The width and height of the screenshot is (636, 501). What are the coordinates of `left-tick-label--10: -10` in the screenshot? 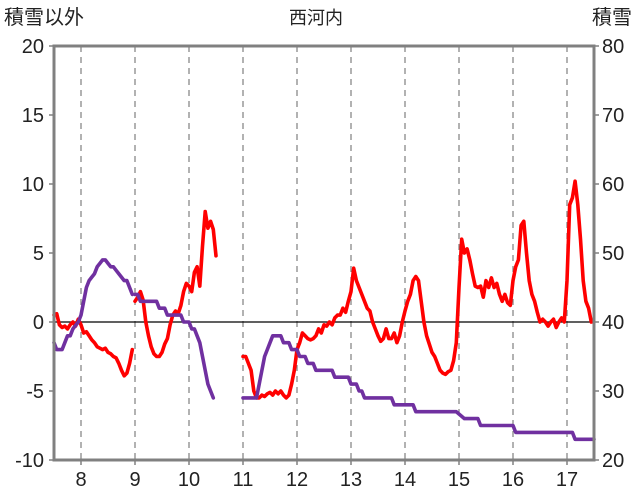 It's located at (29, 461).